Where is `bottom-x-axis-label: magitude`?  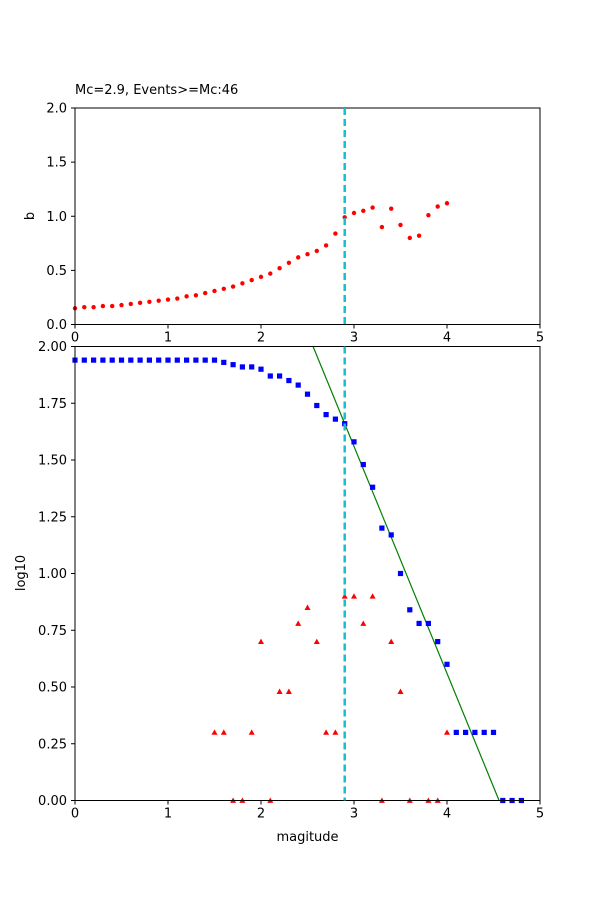
bottom-x-axis-label: magitude is located at coordinates (307, 837).